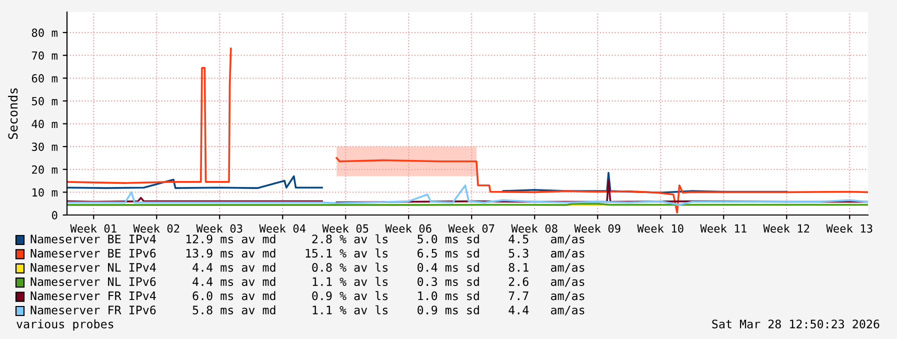 Image resolution: width=897 pixels, height=339 pixels. What do you see at coordinates (93, 281) in the screenshot?
I see `legend-label: Nameserver NL IPv6` at bounding box center [93, 281].